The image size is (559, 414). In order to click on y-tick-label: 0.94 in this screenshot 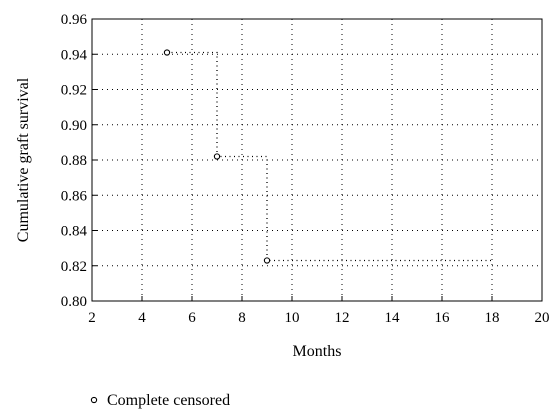, I will do `click(74, 55)`.